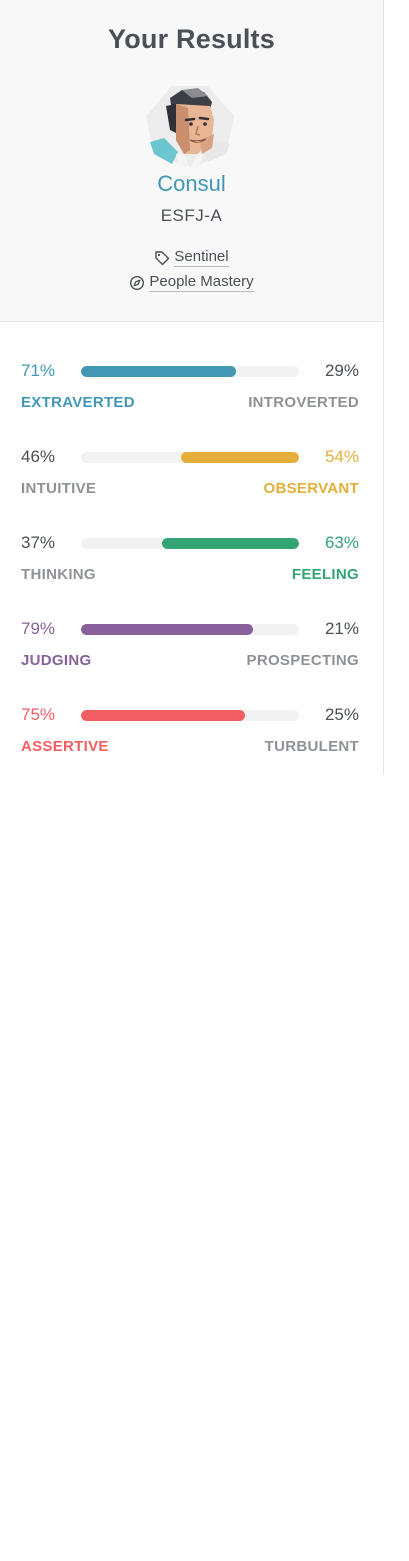 Image resolution: width=409 pixels, height=1561 pixels. I want to click on trait-right-label: FEELING, so click(325, 574).